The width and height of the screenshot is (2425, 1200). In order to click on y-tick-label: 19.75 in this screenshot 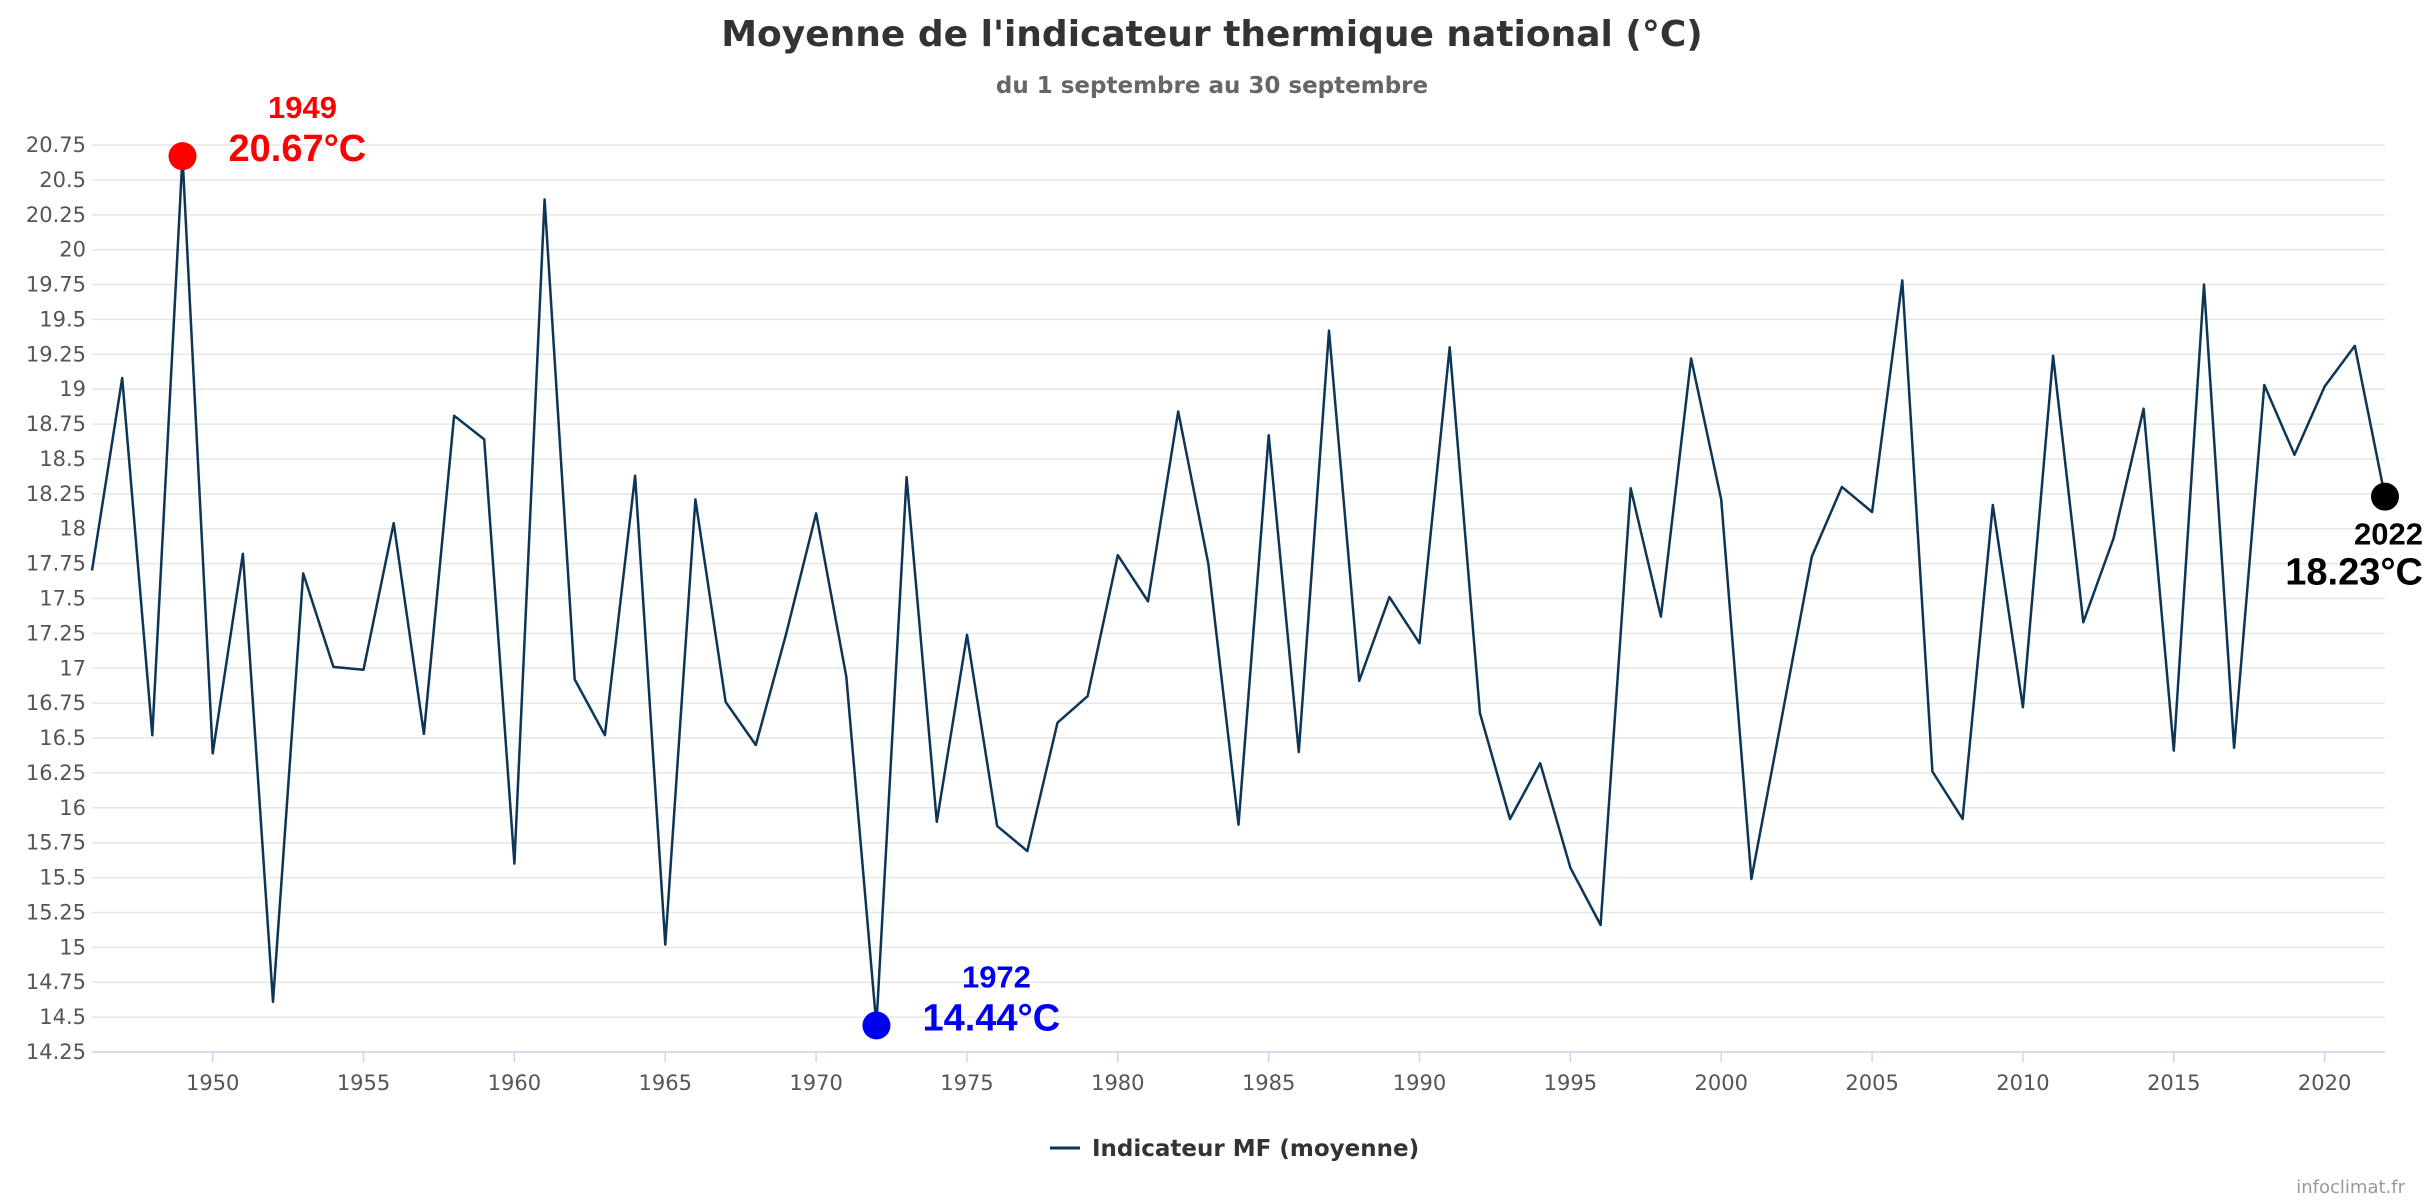, I will do `click(56, 285)`.